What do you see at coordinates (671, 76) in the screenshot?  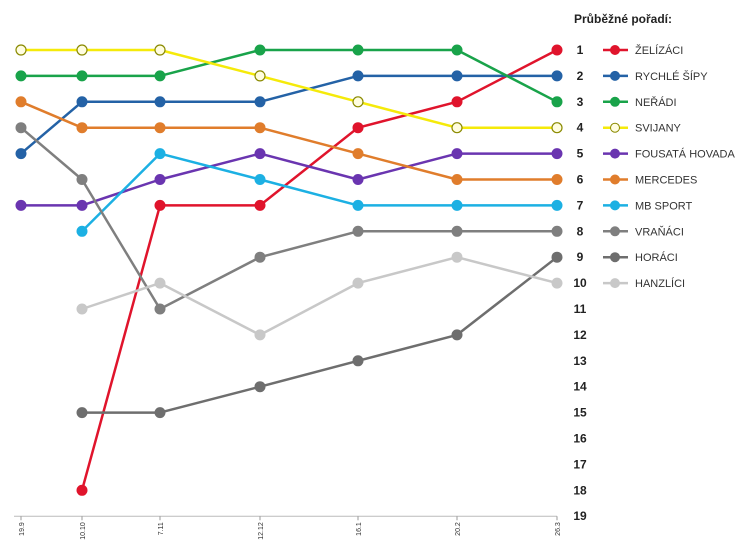 I see `legend-label: RYCHLÉ ŠÍPY` at bounding box center [671, 76].